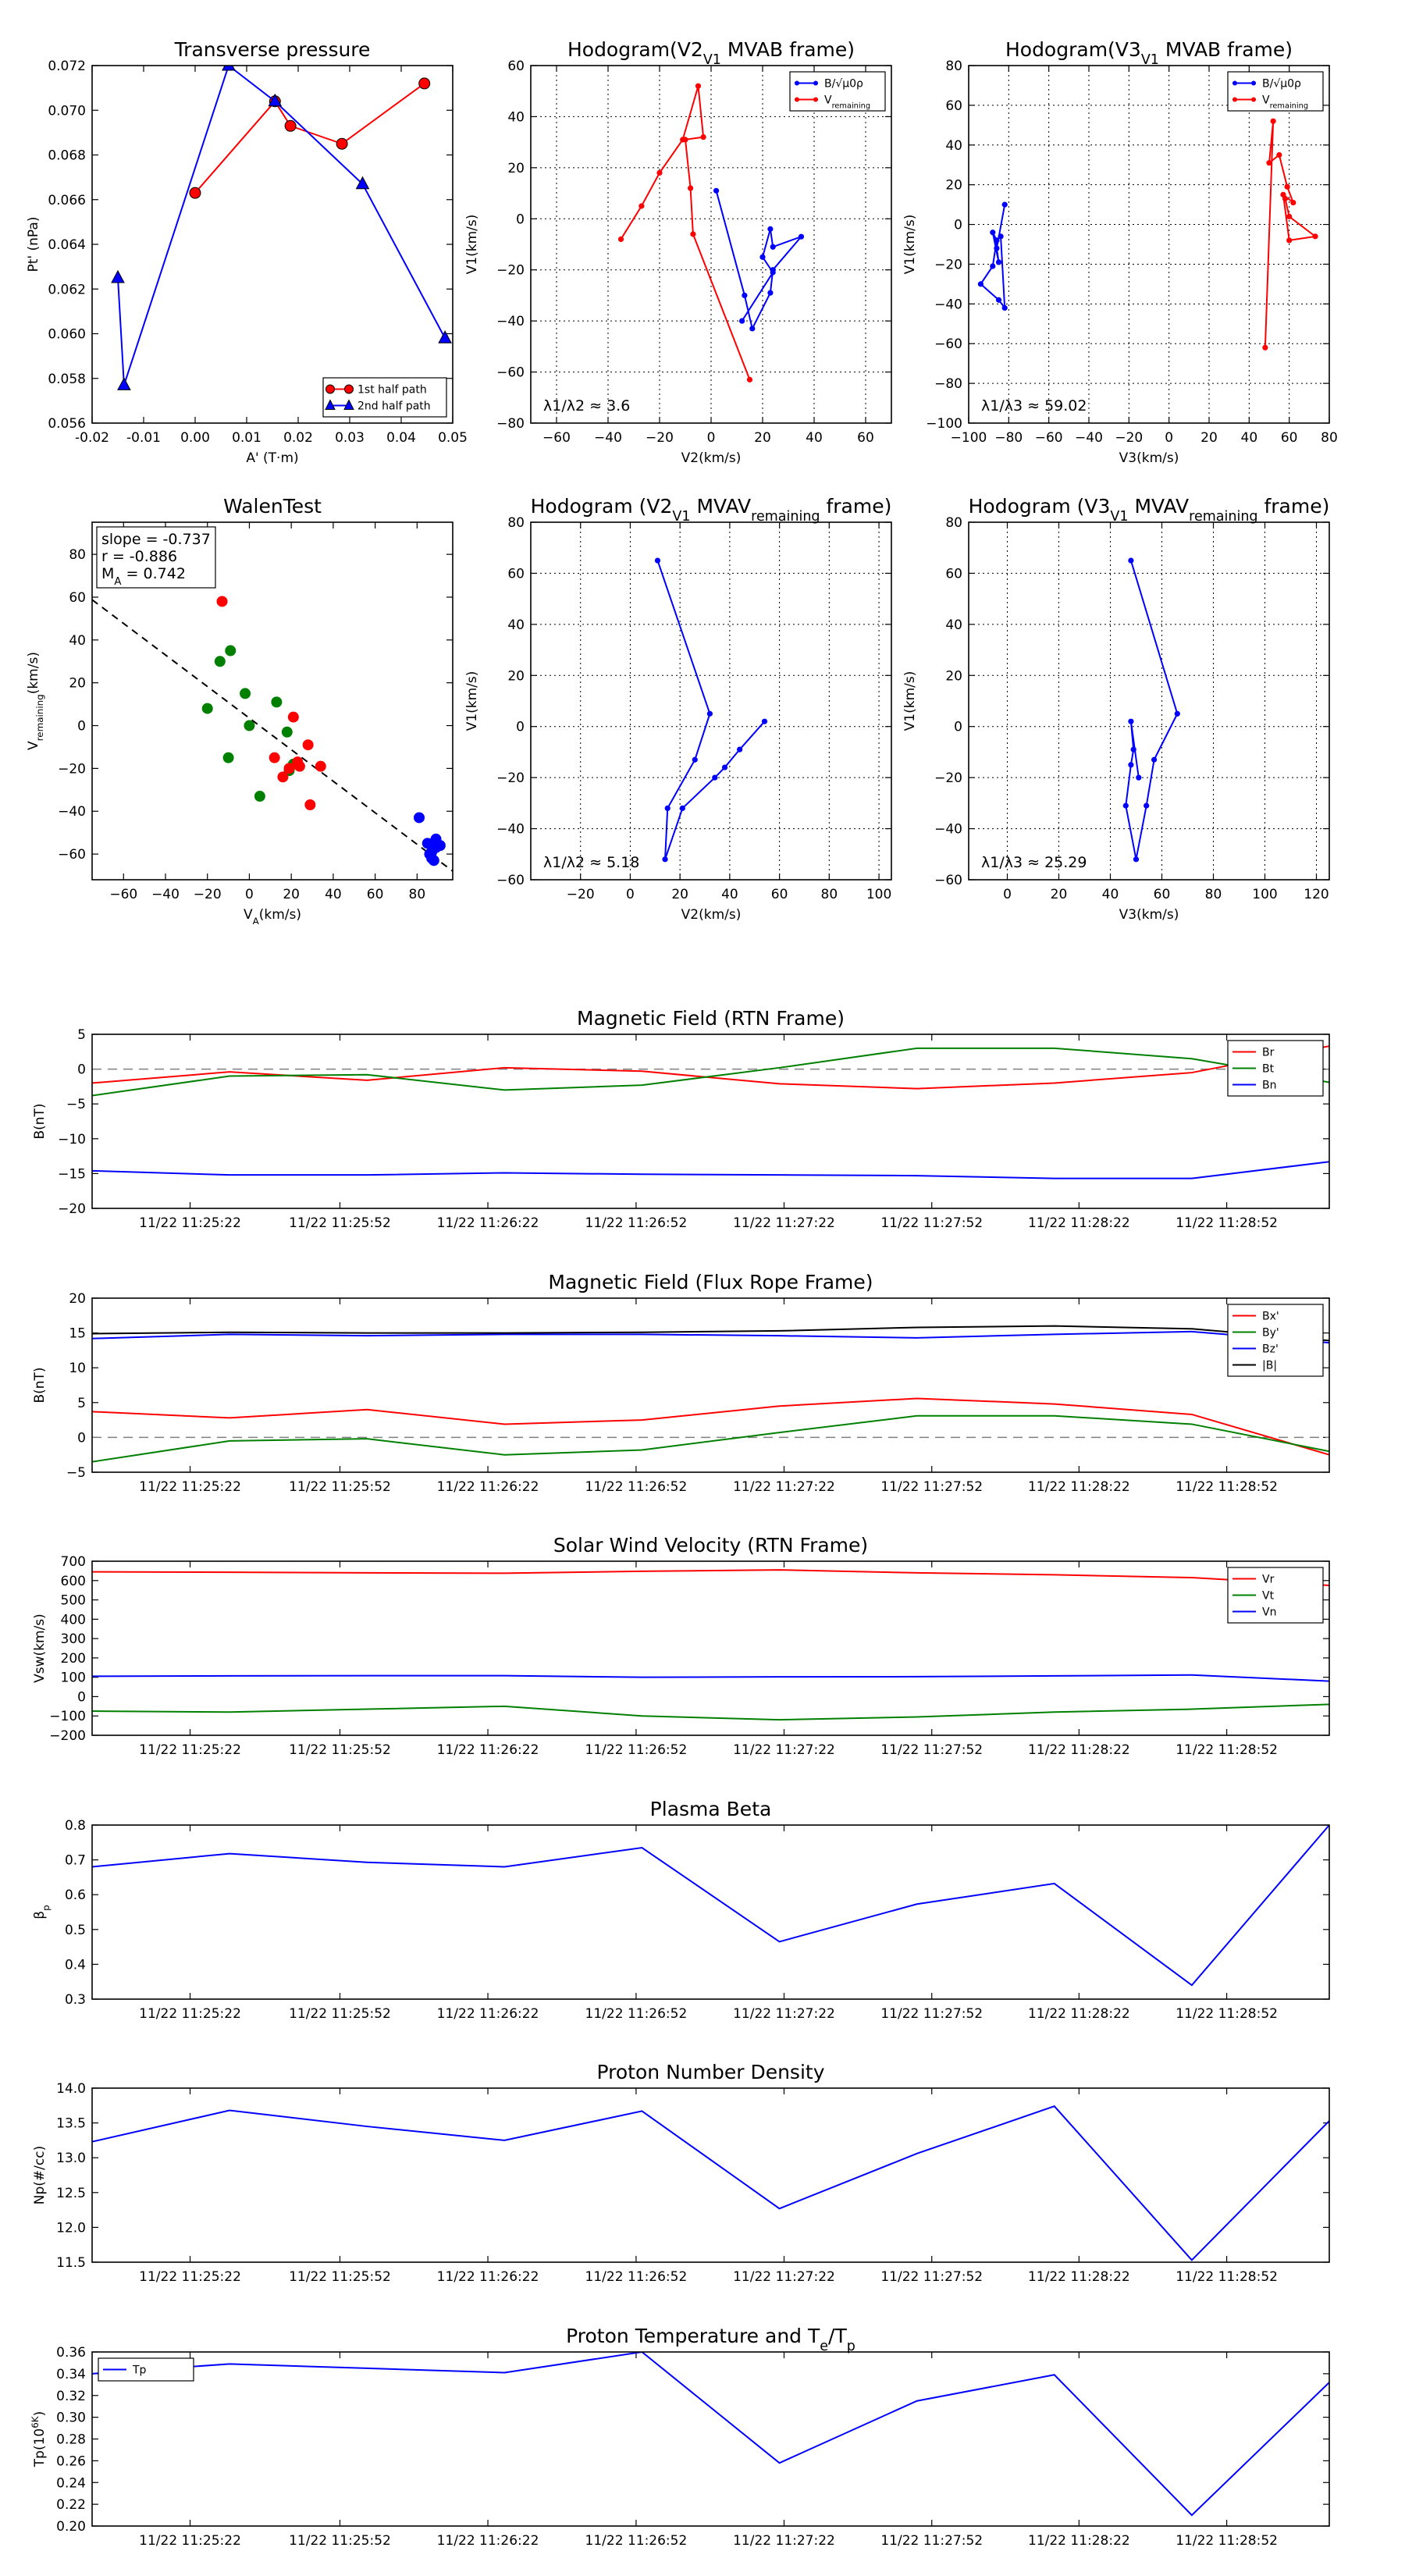 The image size is (1405, 2576). I want to click on y-tick-label: 0.8, so click(76, 1826).